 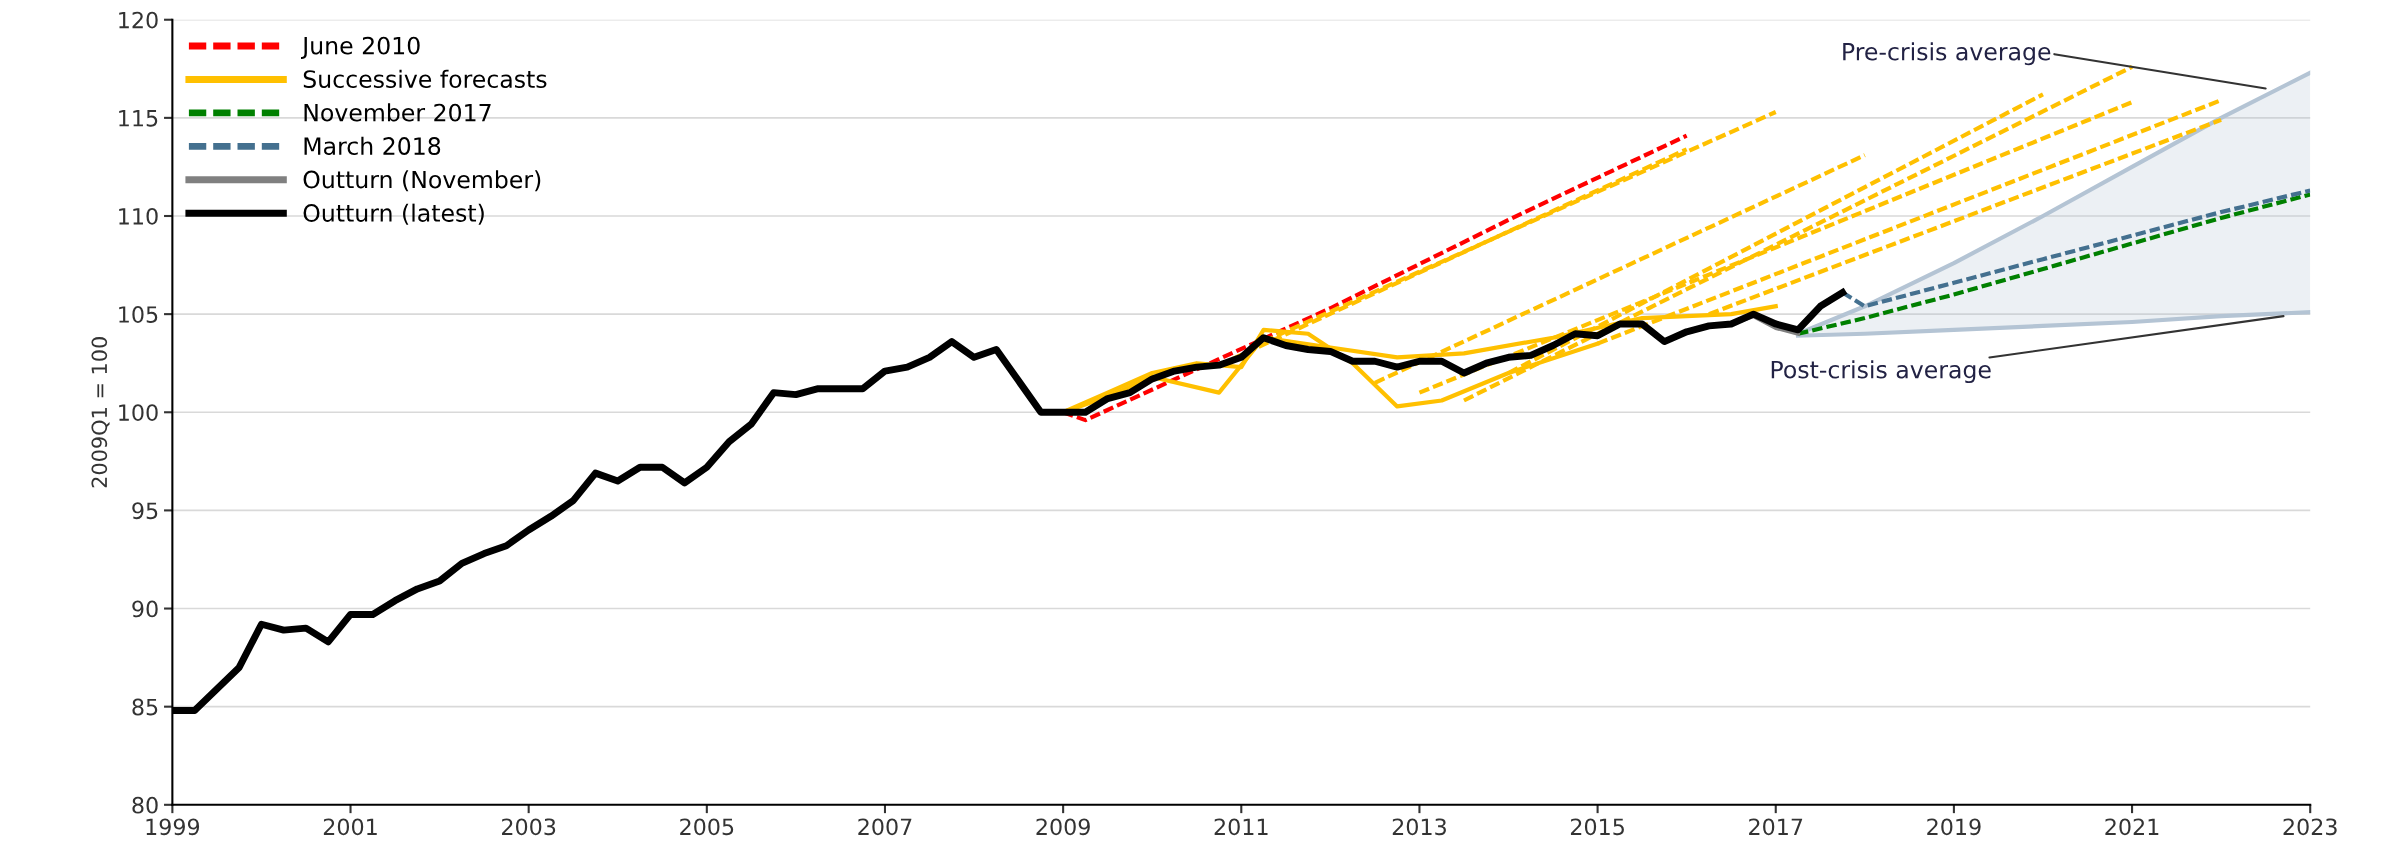 What do you see at coordinates (100, 412) in the screenshot?
I see `y-axis-title: 2009Q1 = 100` at bounding box center [100, 412].